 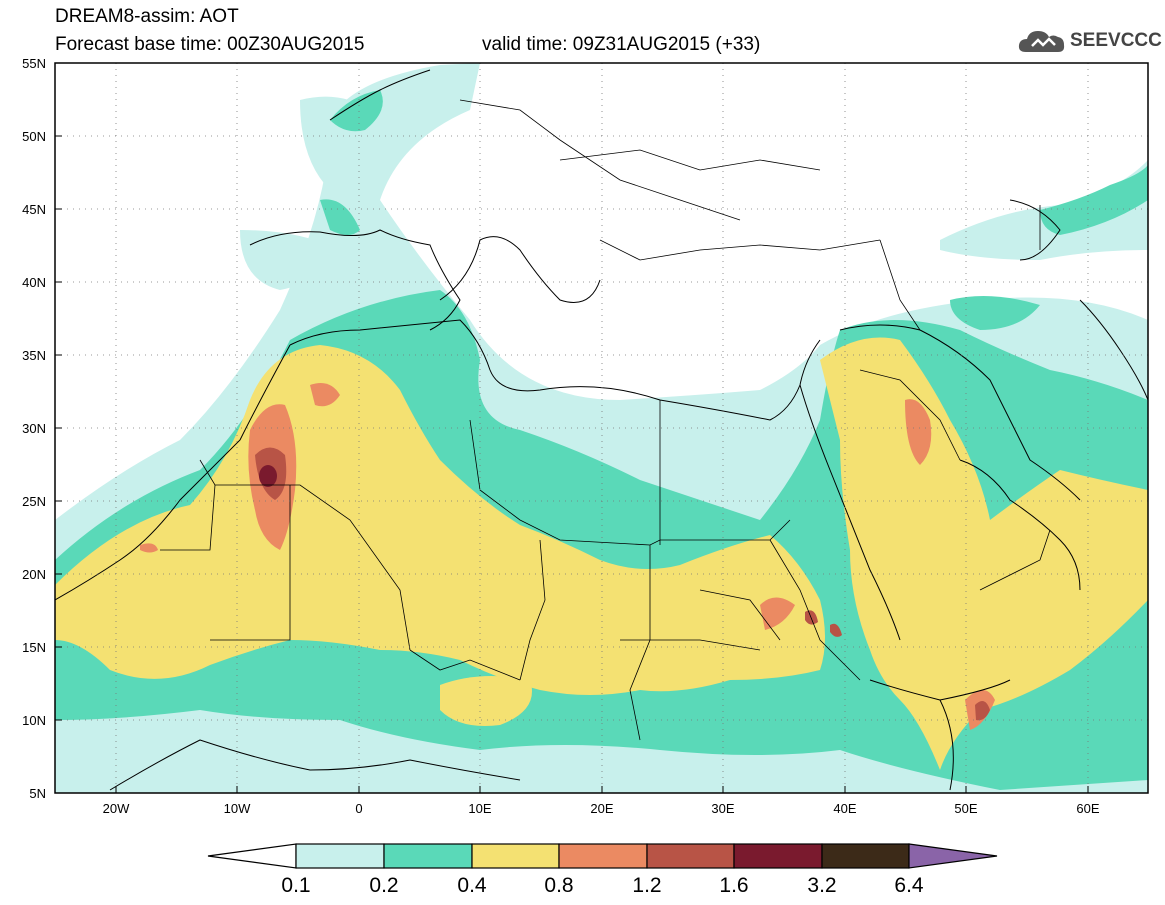 I want to click on lat-label: 50N, so click(x=34, y=136).